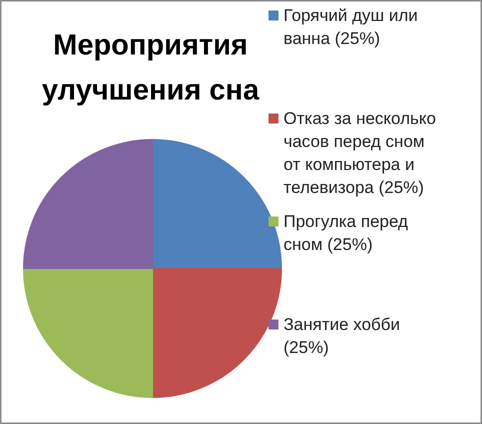 The image size is (482, 424). What do you see at coordinates (342, 336) in the screenshot?
I see `legend-label: Занятие хобби (25%)` at bounding box center [342, 336].